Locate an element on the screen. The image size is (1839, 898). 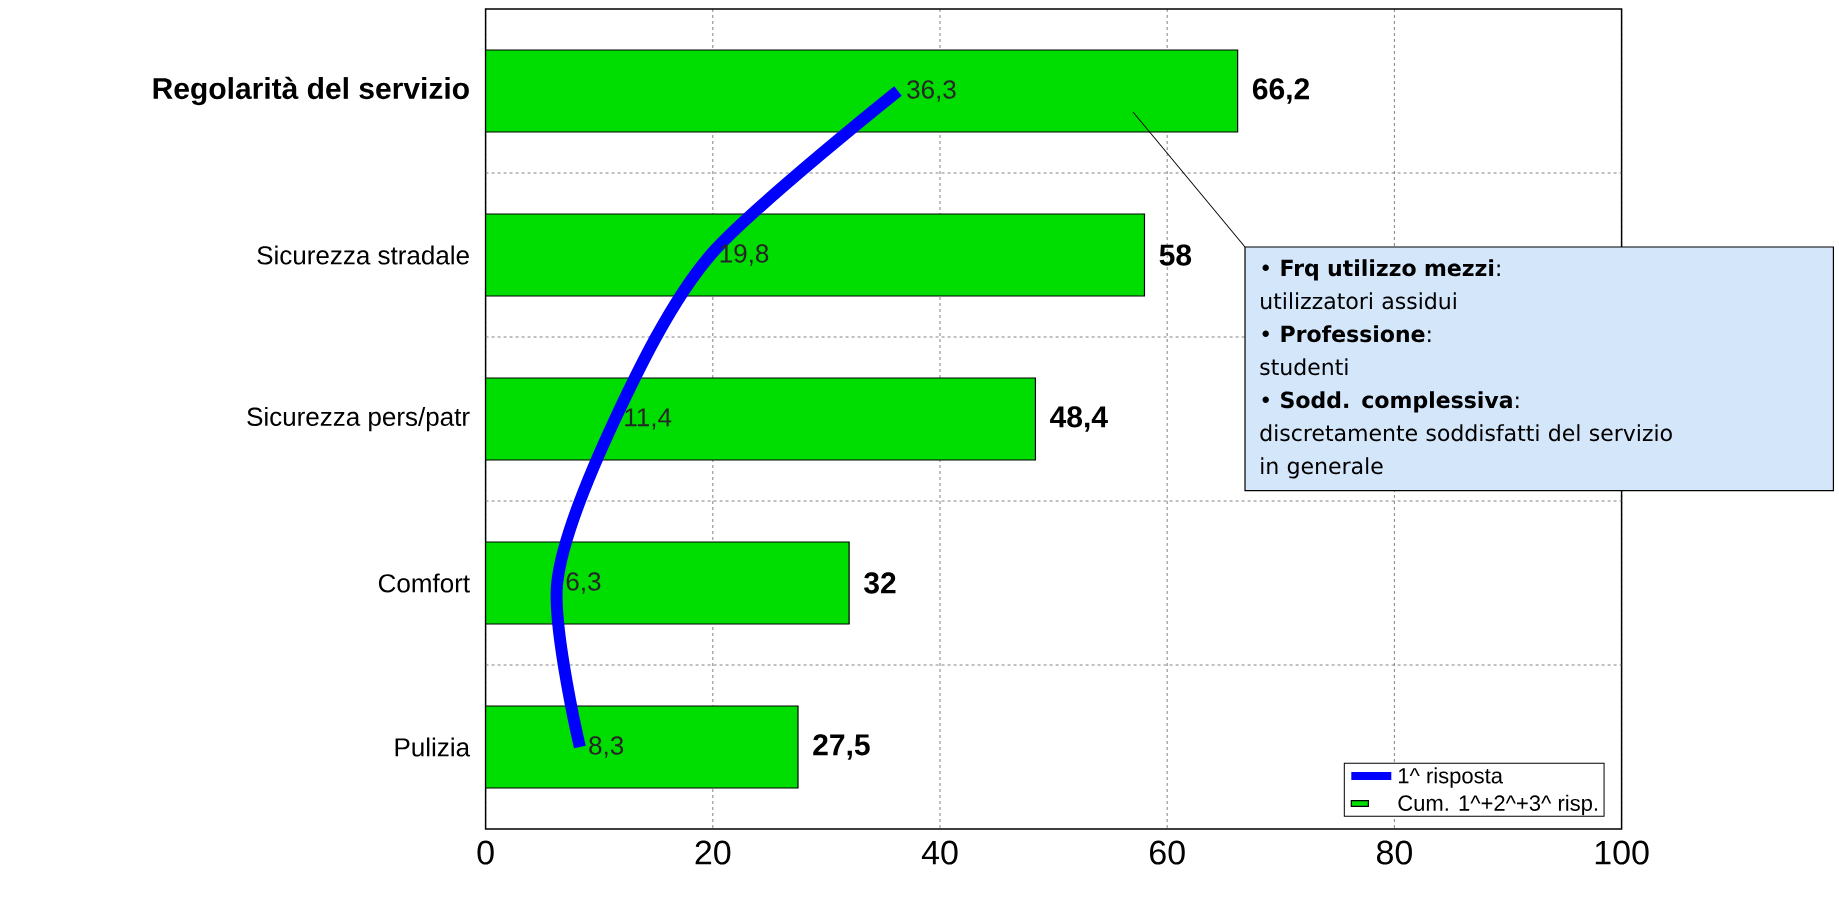
y-tick-label: Regolarità del servizio is located at coordinates (311, 91).